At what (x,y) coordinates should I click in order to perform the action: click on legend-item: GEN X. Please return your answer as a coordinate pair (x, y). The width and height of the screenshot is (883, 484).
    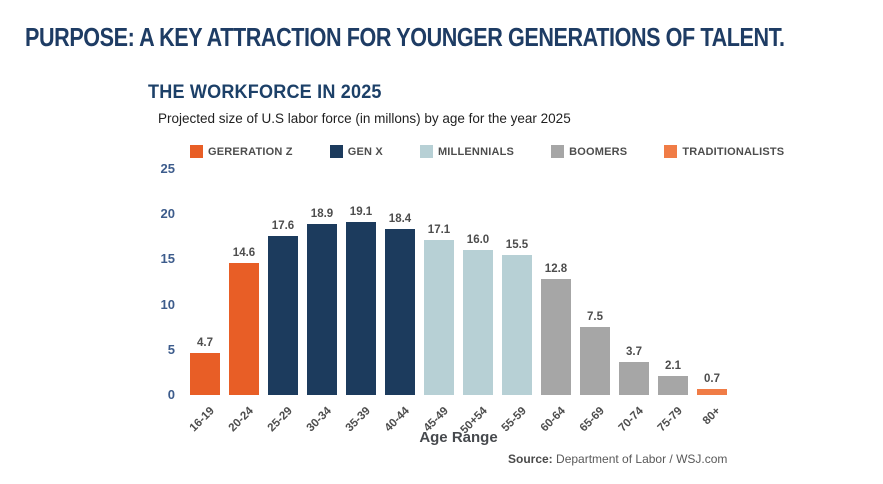
    Looking at the image, I should click on (356, 151).